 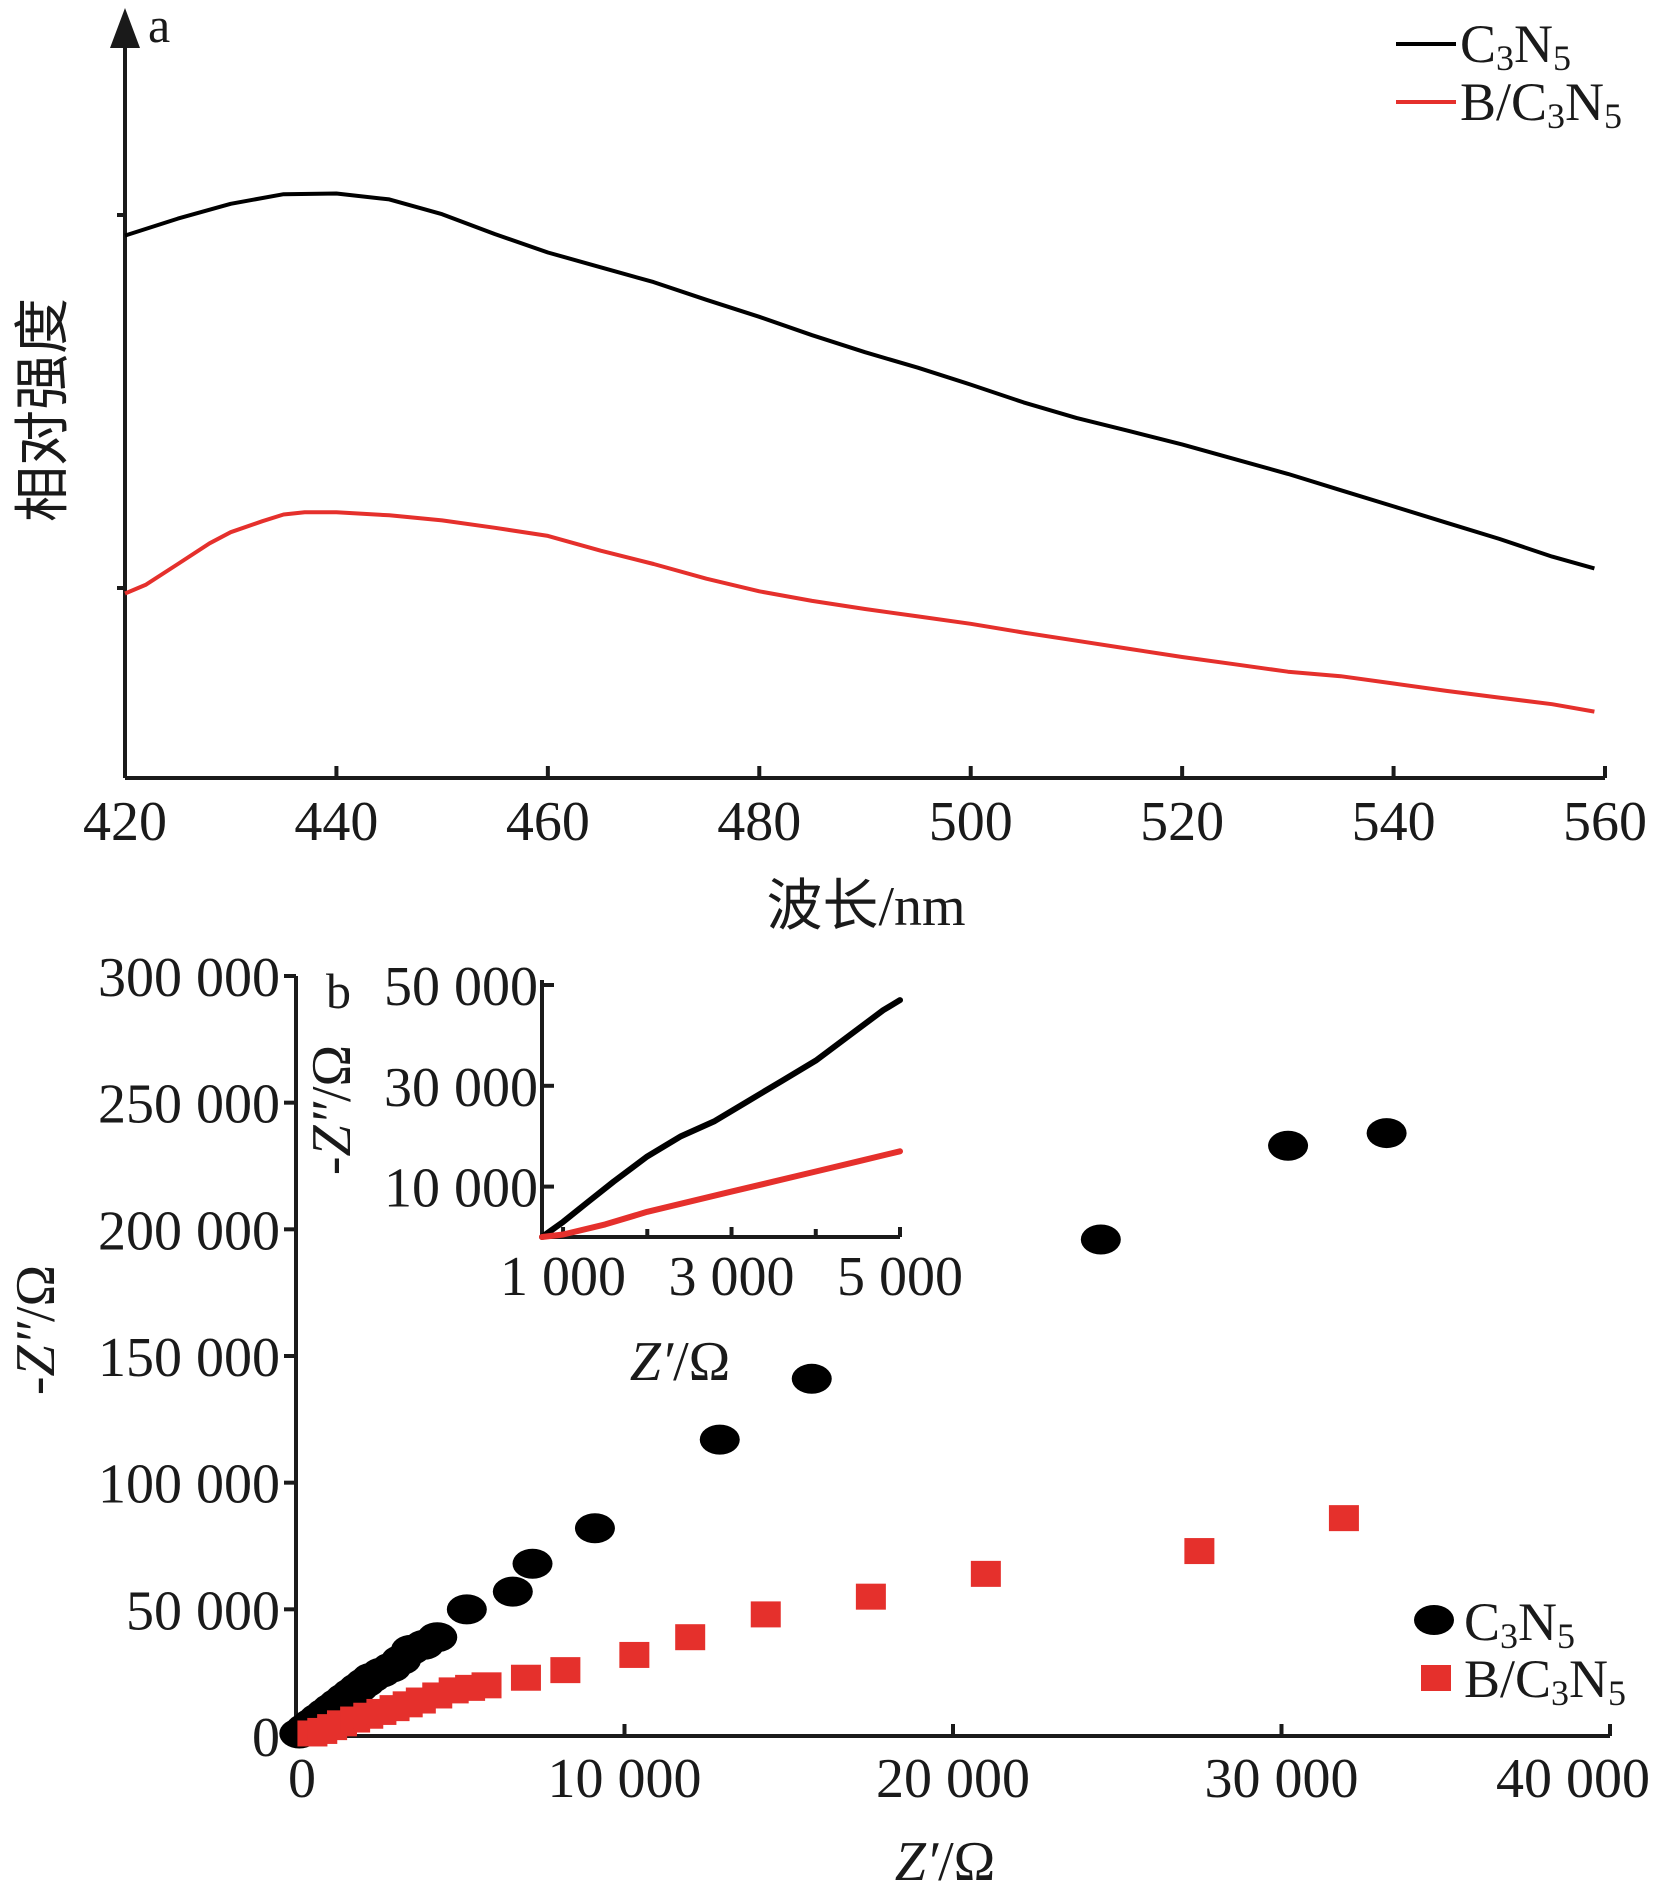 What do you see at coordinates (1519, 1624) in the screenshot?
I see `legend-b-label-c3n5: C3N5` at bounding box center [1519, 1624].